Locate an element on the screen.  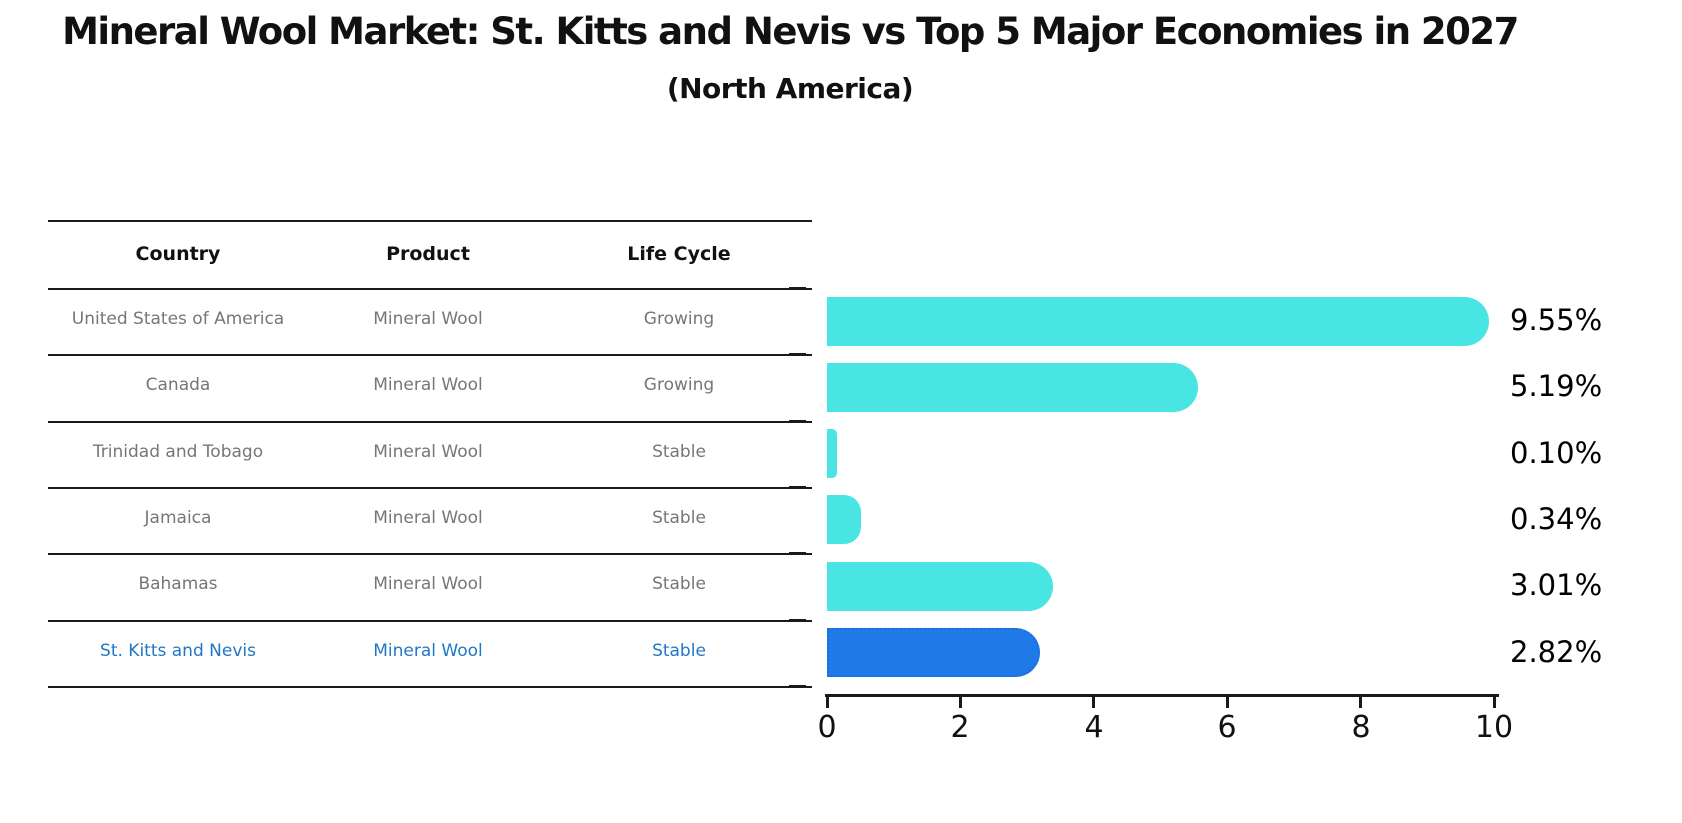
bar-value-label: 5.19% is located at coordinates (1556, 386).